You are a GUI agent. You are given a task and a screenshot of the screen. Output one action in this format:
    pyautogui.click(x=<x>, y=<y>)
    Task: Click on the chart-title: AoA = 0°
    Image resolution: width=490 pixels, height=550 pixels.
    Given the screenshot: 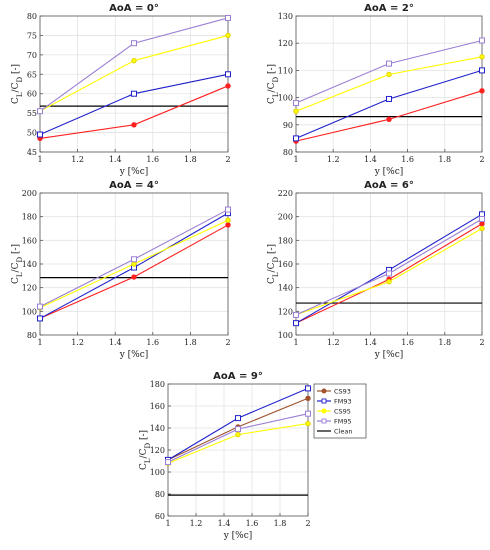 What is the action you would take?
    pyautogui.click(x=134, y=8)
    